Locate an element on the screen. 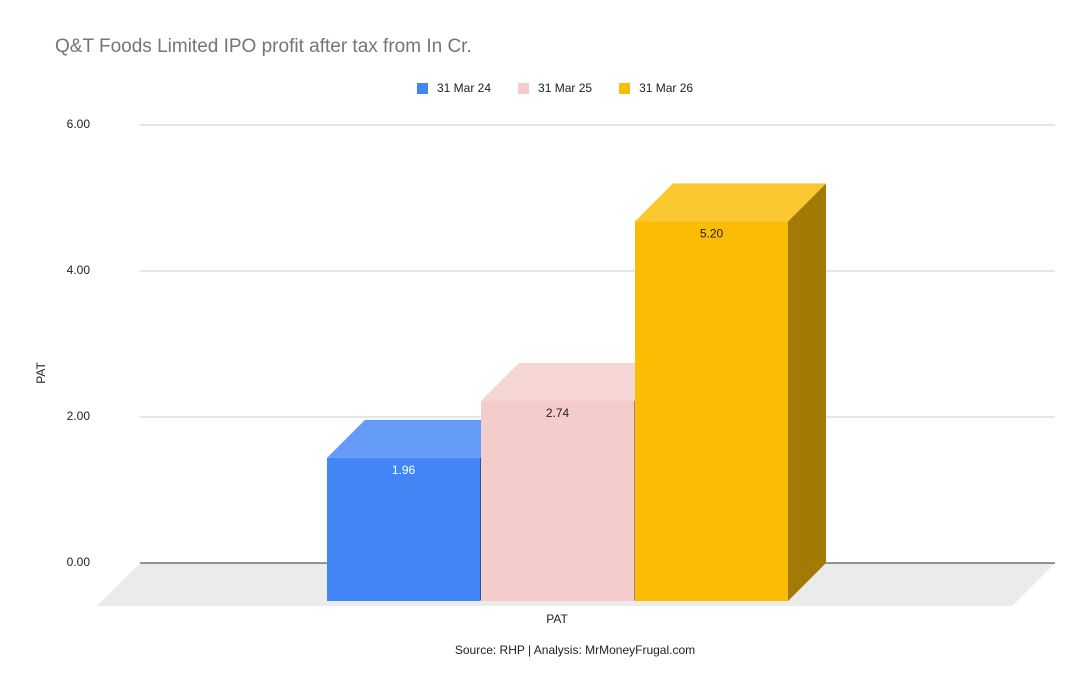 Image resolution: width=1090 pixels, height=694 pixels. y-tick-label: 6.00 is located at coordinates (79, 124).